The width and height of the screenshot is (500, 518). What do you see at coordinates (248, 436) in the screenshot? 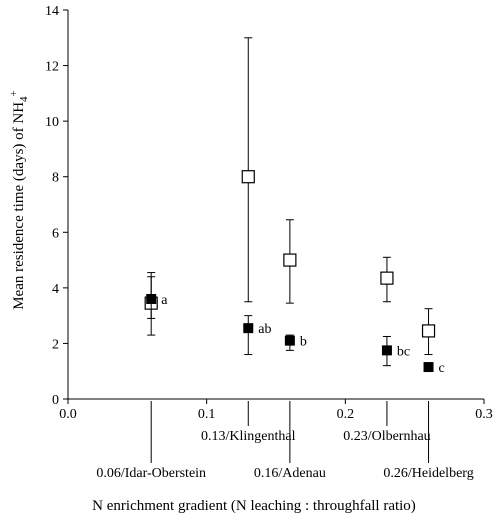
I see `site-label: 0.13/Klingenthal` at bounding box center [248, 436].